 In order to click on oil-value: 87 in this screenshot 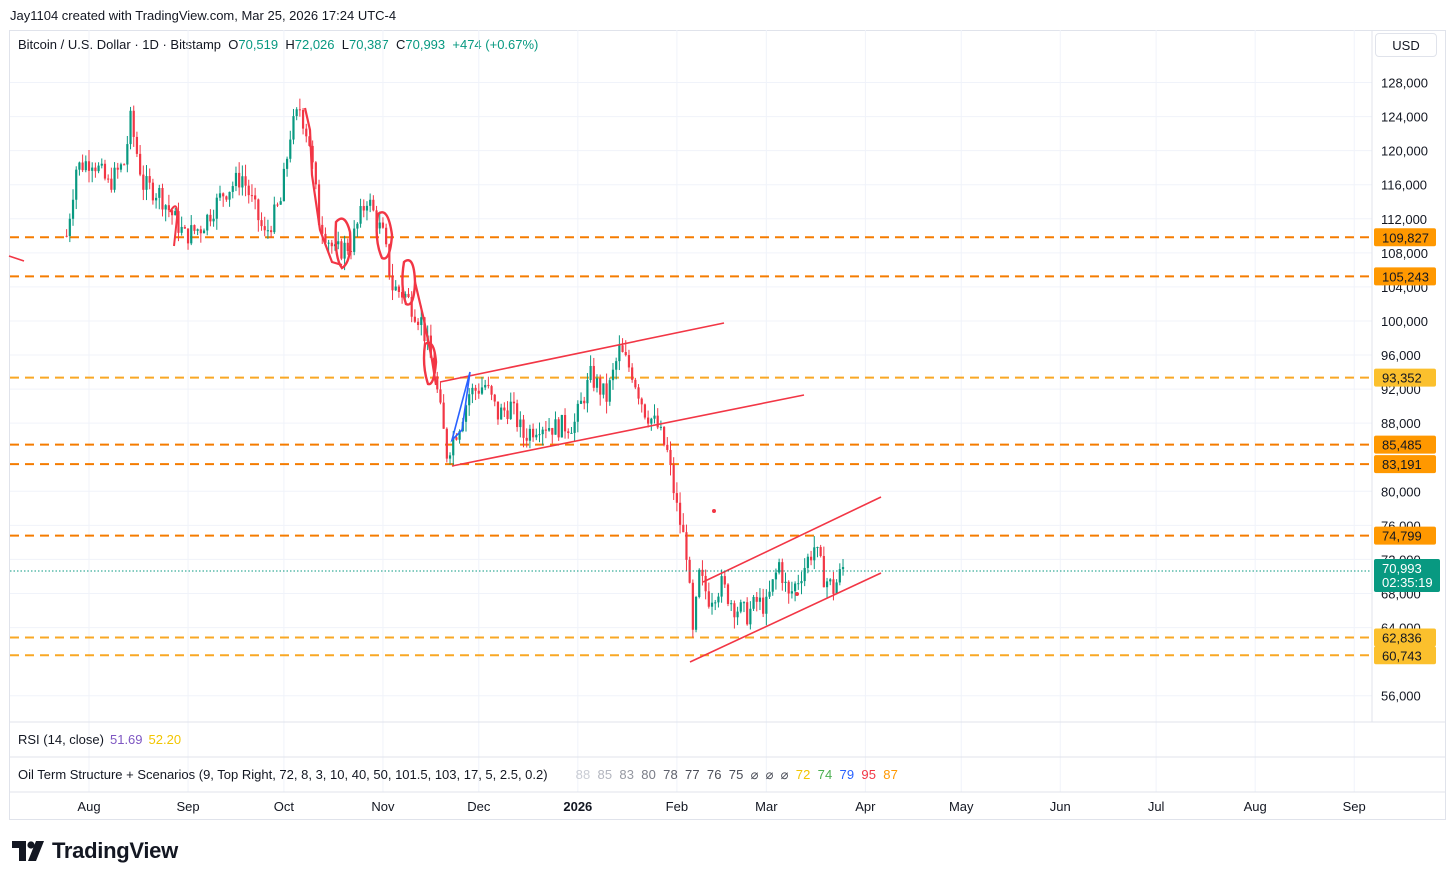, I will do `click(891, 774)`.